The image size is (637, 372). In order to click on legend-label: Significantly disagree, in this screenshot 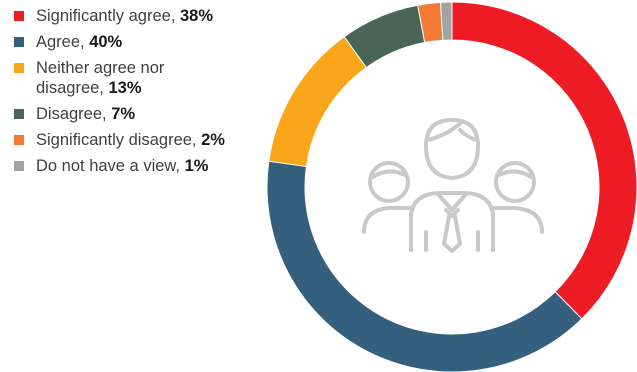, I will do `click(119, 140)`.